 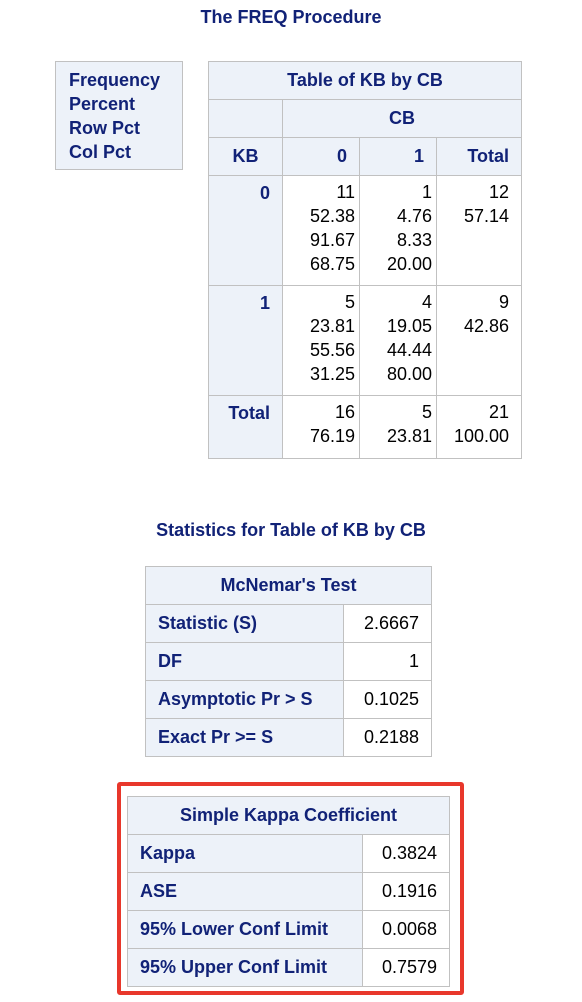 I want to click on cell-frequency: 21, so click(x=498, y=412).